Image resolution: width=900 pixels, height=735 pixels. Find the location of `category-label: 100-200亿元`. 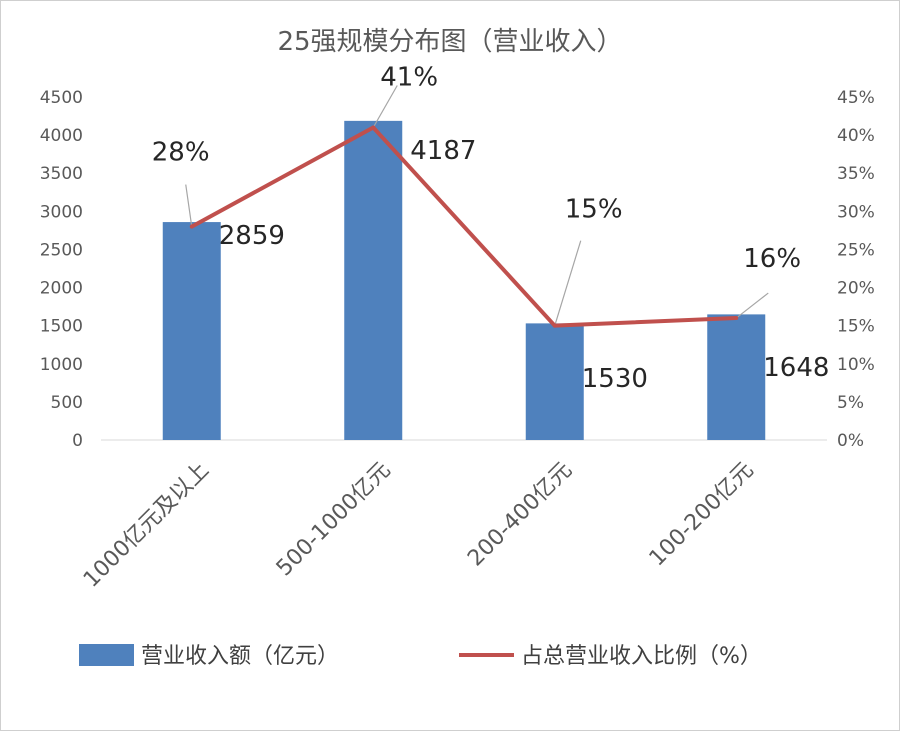

category-label: 100-200亿元 is located at coordinates (702, 515).